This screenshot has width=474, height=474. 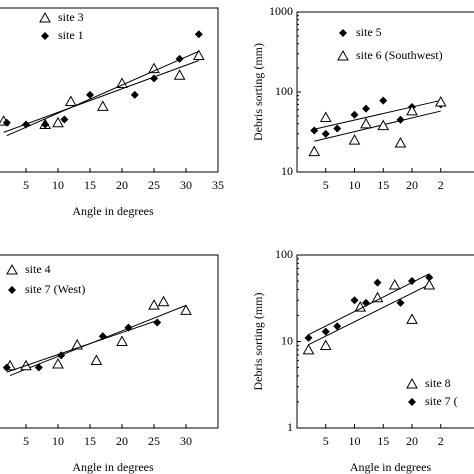 What do you see at coordinates (218, 185) in the screenshot?
I see `x-tick-label: 35` at bounding box center [218, 185].